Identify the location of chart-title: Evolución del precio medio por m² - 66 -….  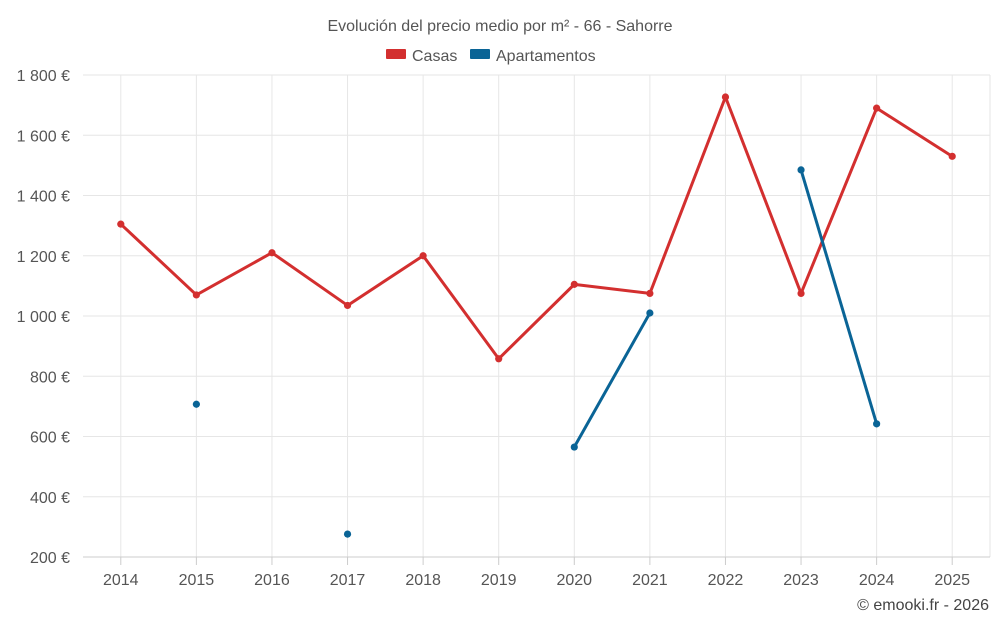
(499, 26).